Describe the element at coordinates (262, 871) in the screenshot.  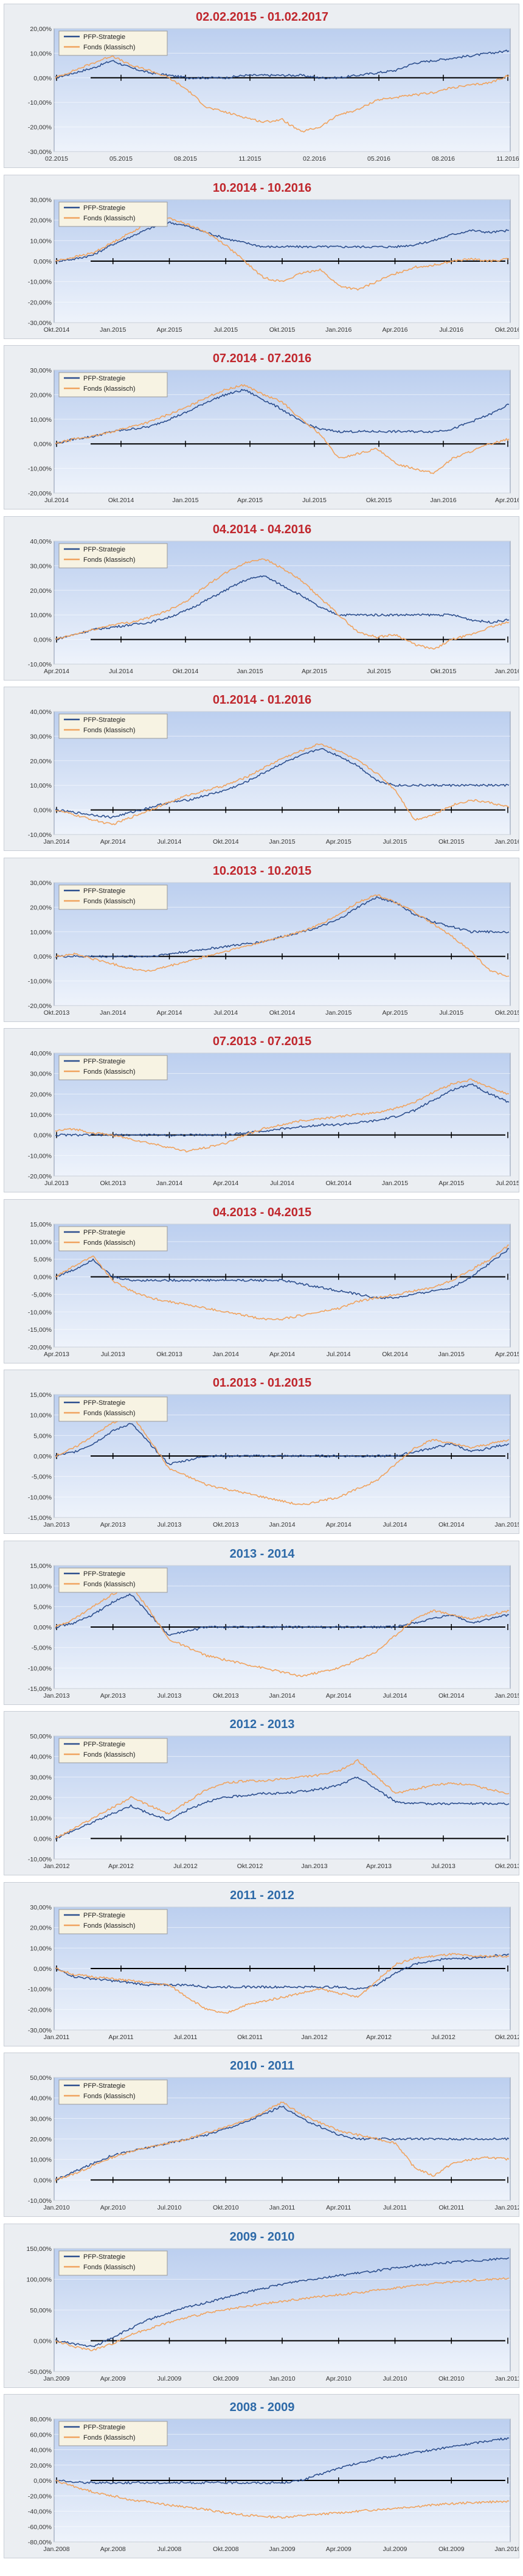
I see `chart-title: 10.2013 - 10.2015` at that location.